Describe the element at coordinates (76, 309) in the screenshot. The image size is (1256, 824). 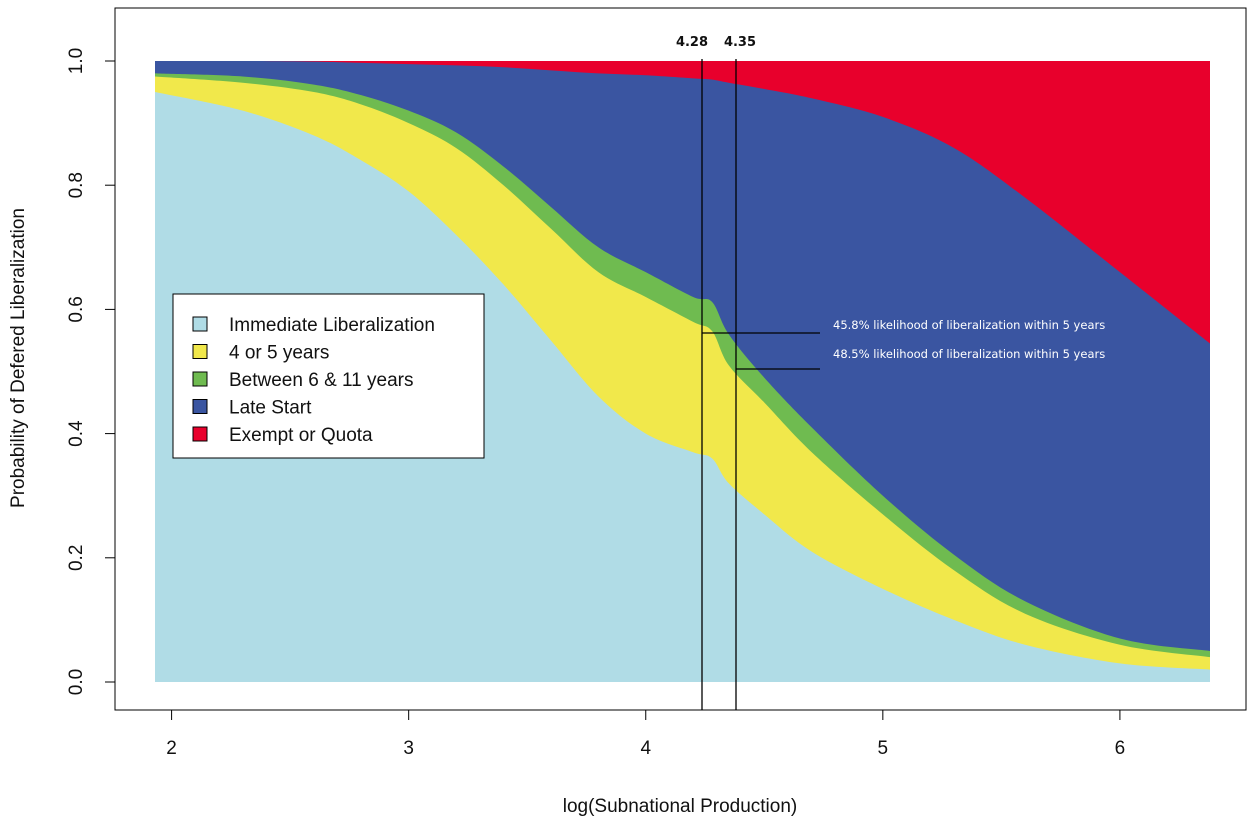
I see `y-tick-label: 0.6` at that location.